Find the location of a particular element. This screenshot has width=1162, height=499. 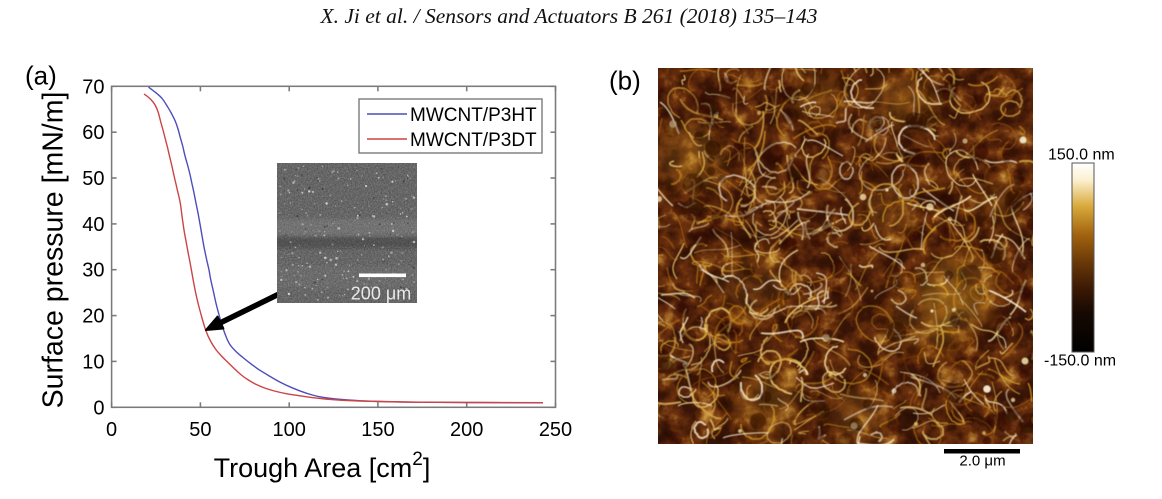

svg-text: 150 is located at coordinates (377, 430).